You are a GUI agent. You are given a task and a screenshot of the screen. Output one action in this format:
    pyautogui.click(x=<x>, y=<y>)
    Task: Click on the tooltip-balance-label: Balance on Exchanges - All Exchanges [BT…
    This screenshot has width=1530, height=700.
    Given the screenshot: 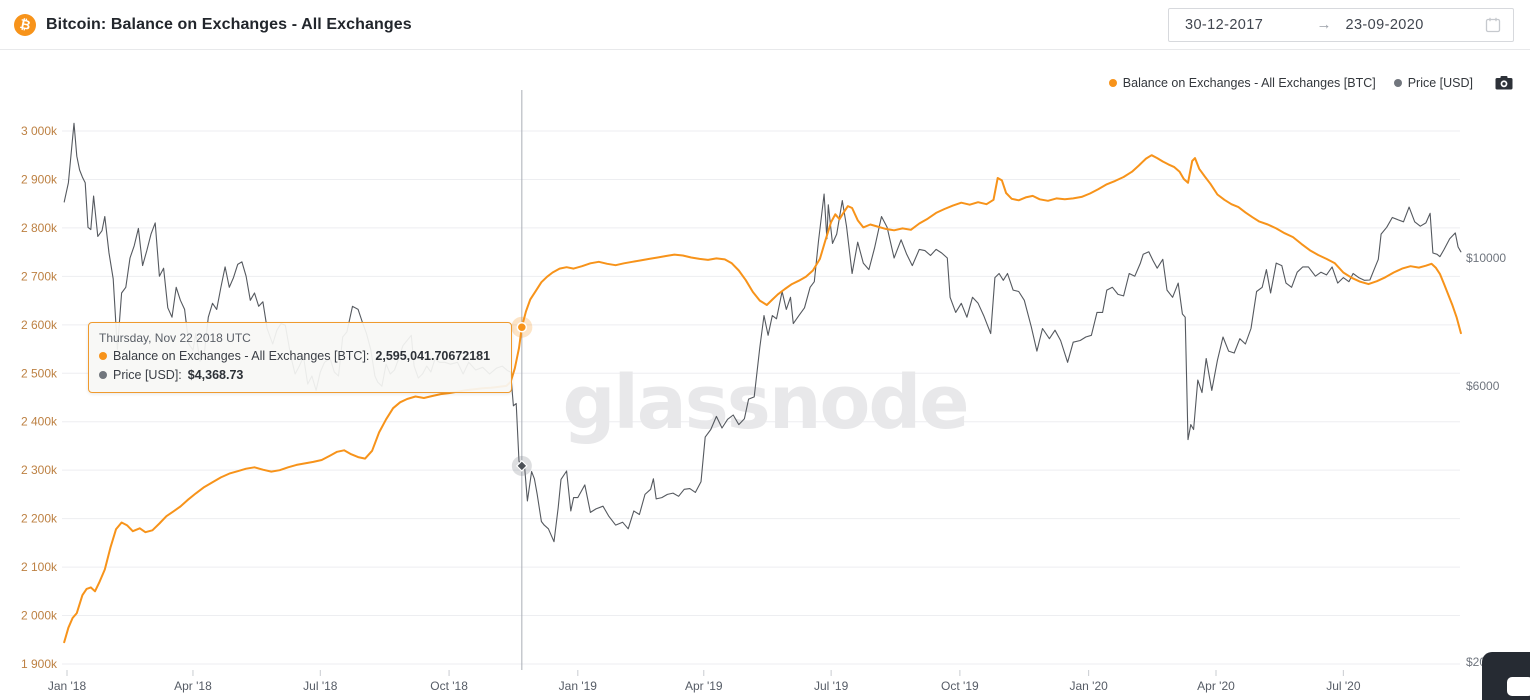 What is the action you would take?
    pyautogui.click(x=241, y=356)
    